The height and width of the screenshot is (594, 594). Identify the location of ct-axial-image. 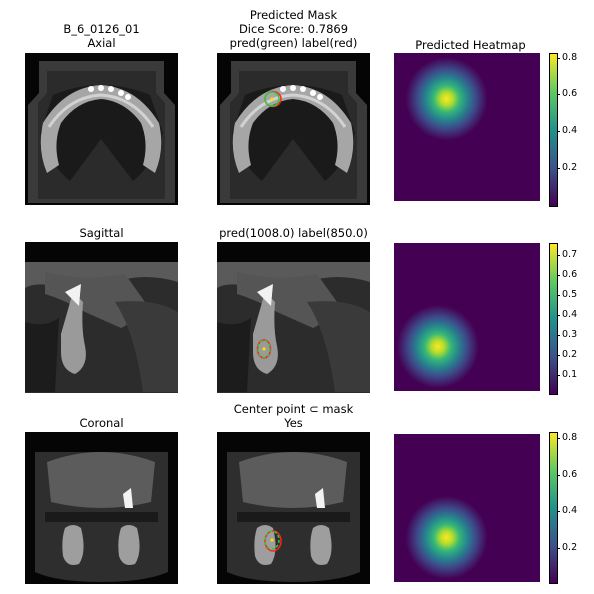
(101, 129).